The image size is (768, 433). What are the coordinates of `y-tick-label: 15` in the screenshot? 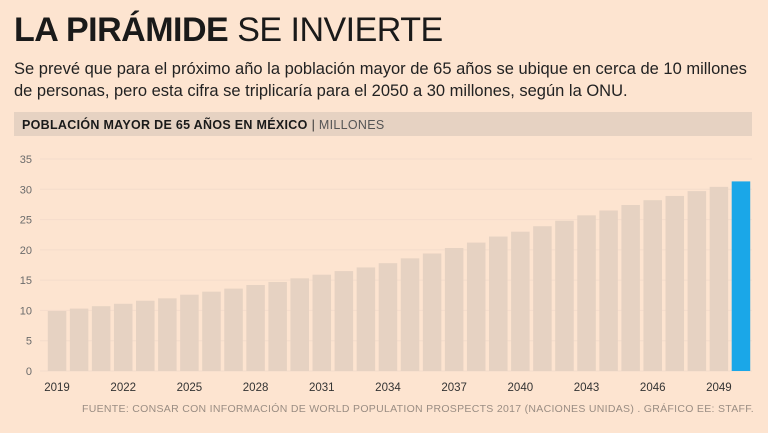 It's located at (26, 281).